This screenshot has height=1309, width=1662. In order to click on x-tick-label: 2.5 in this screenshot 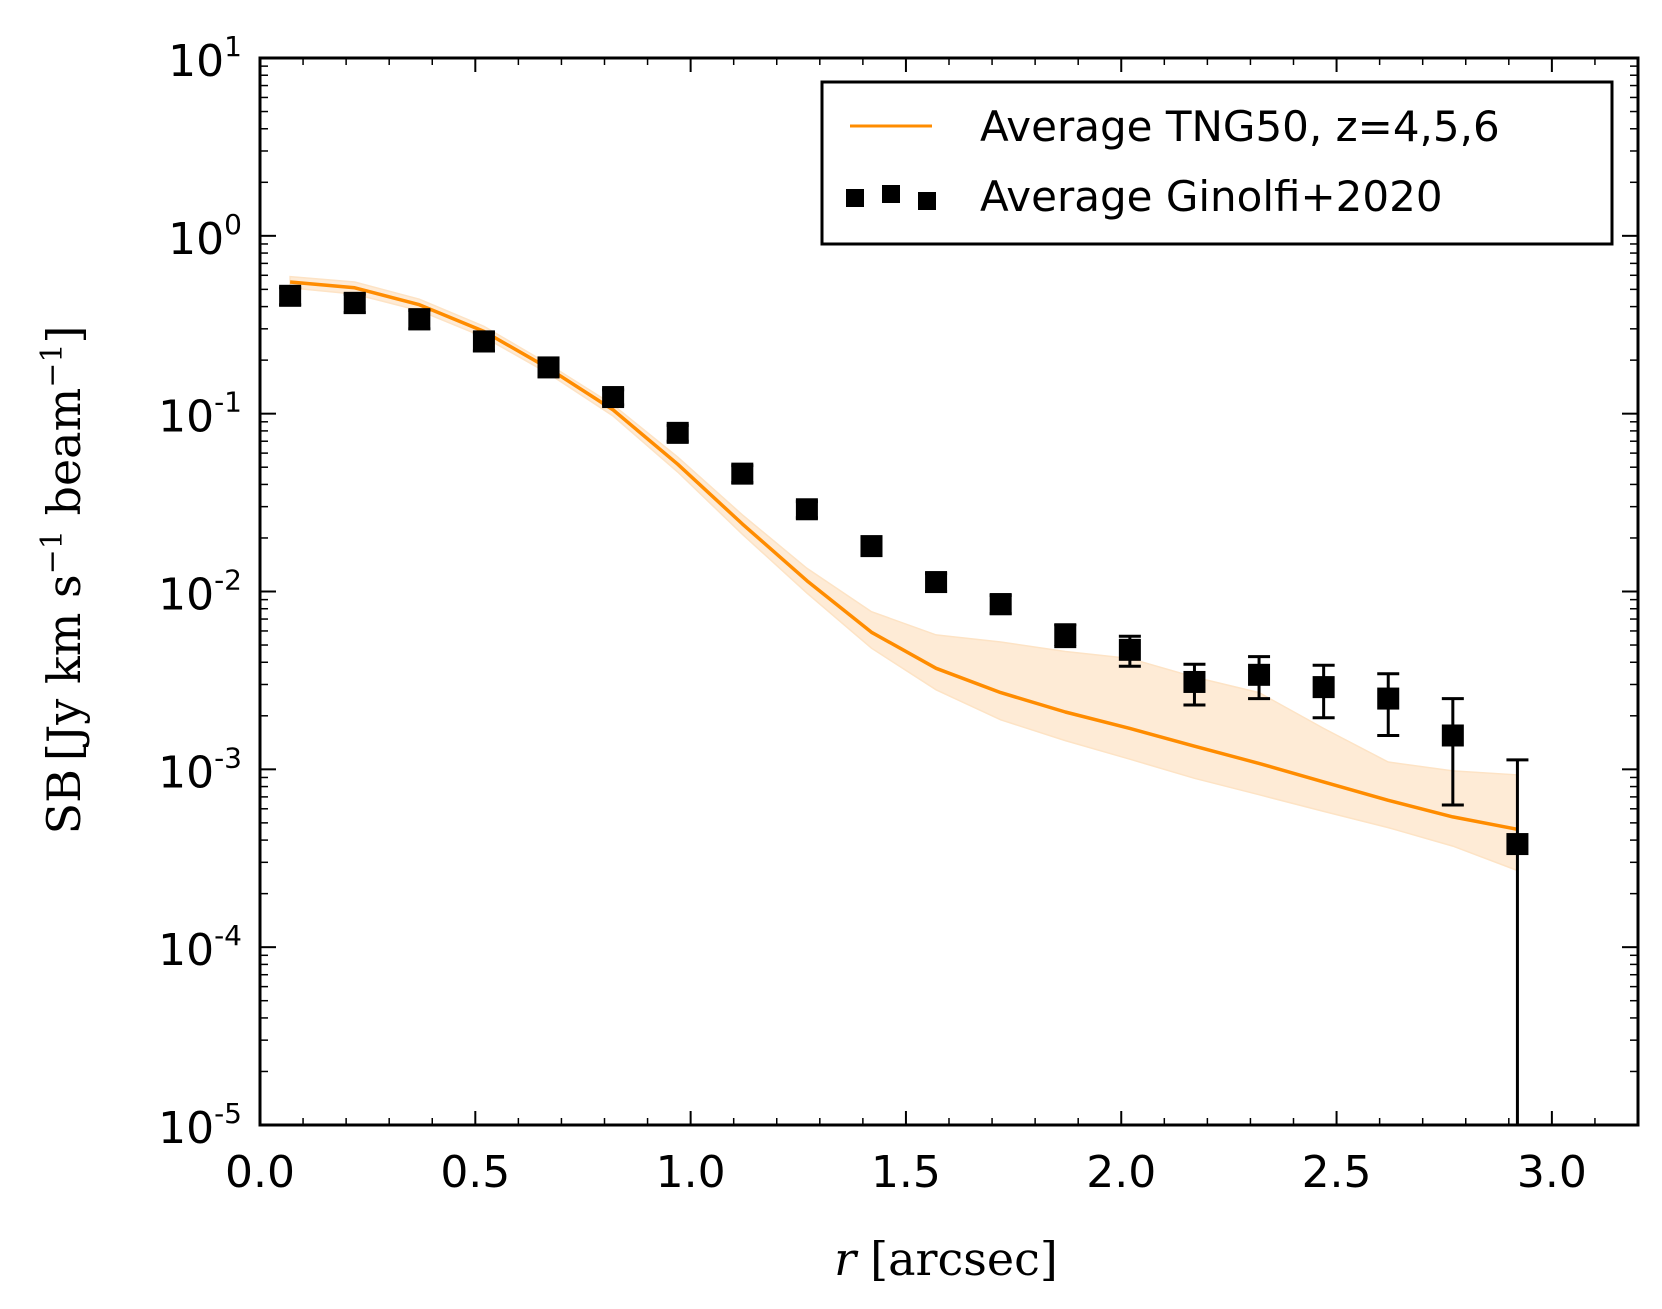, I will do `click(1337, 1172)`.